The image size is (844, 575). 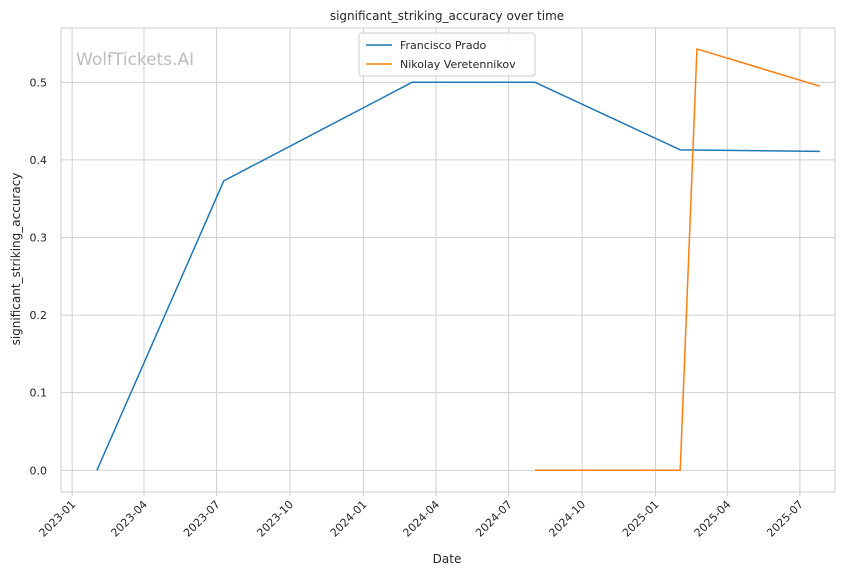 I want to click on legend-box, so click(x=447, y=54).